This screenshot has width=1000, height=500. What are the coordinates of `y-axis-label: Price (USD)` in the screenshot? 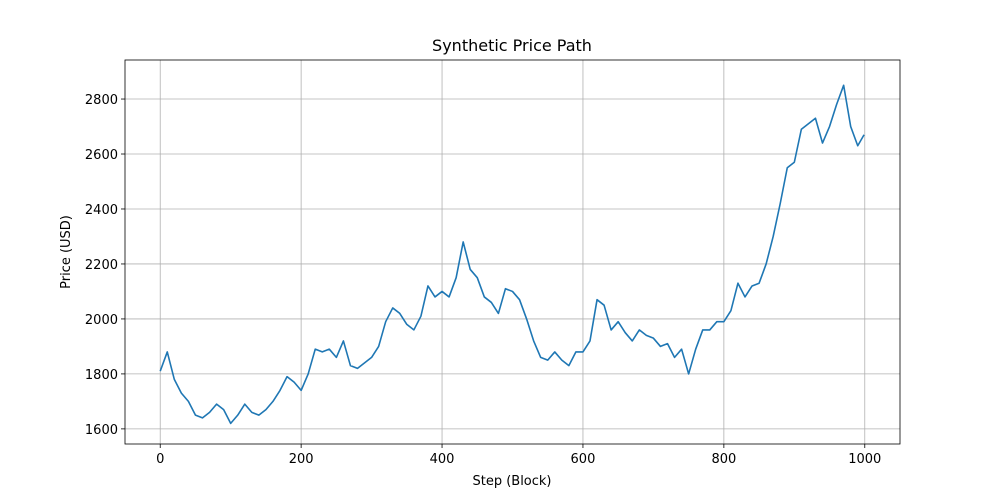 It's located at (66, 252).